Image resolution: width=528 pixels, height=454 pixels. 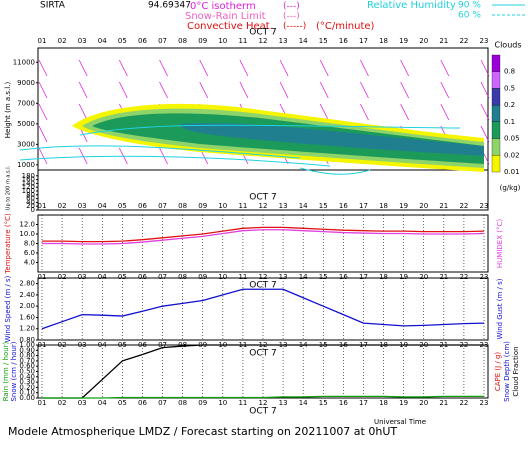 I want to click on snow-label: Snow-Rain Limit, so click(x=225, y=16).